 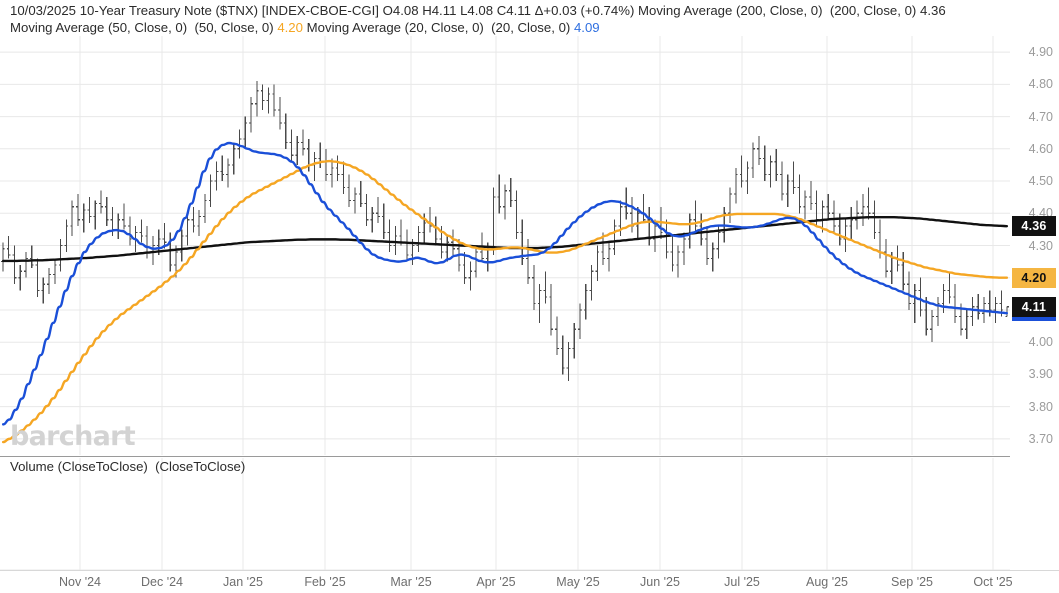 I want to click on ohlc-summary: O4.08 H4.11 L4.08 C4.11 Δ+0.03 (+0.74%), so click(x=508, y=10).